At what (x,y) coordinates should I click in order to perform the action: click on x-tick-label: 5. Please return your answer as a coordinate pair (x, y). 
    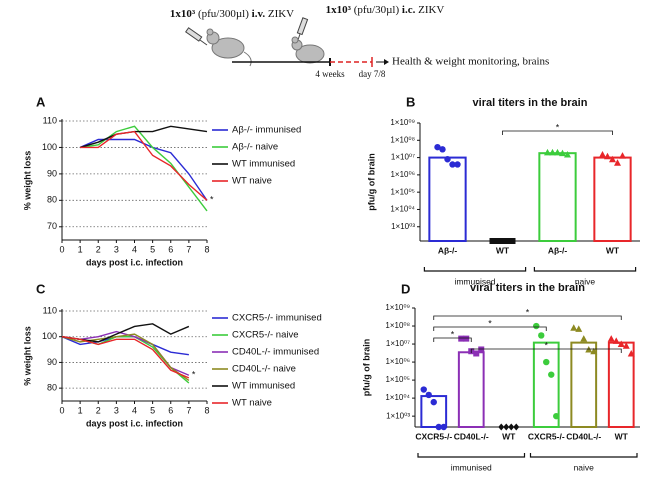
    Looking at the image, I should click on (152, 410).